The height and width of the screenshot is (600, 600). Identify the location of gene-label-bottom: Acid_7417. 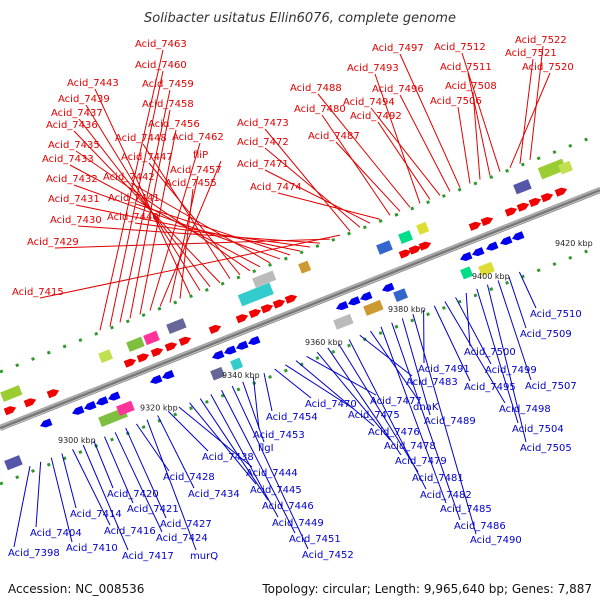
(148, 556).